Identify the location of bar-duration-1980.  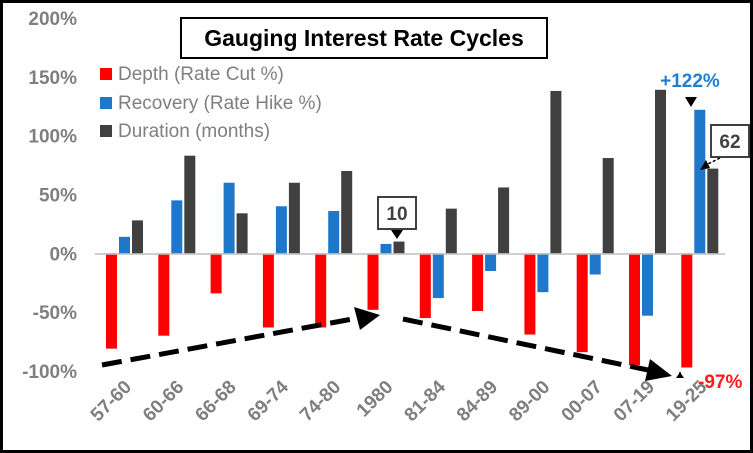
(399, 247).